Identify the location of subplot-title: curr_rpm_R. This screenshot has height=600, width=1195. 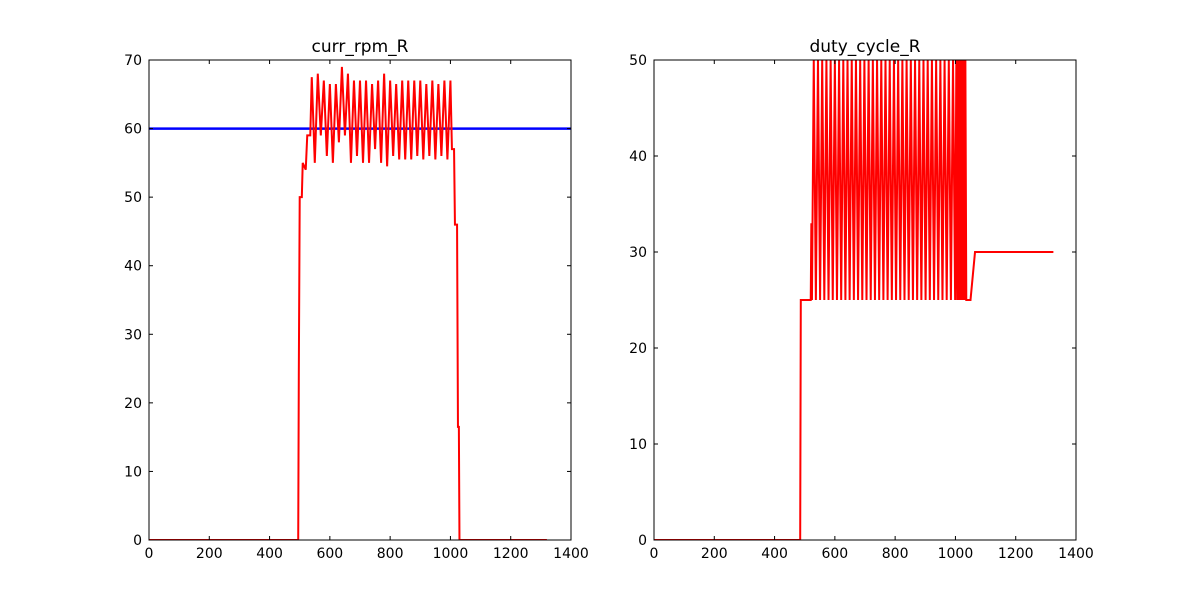
(360, 47).